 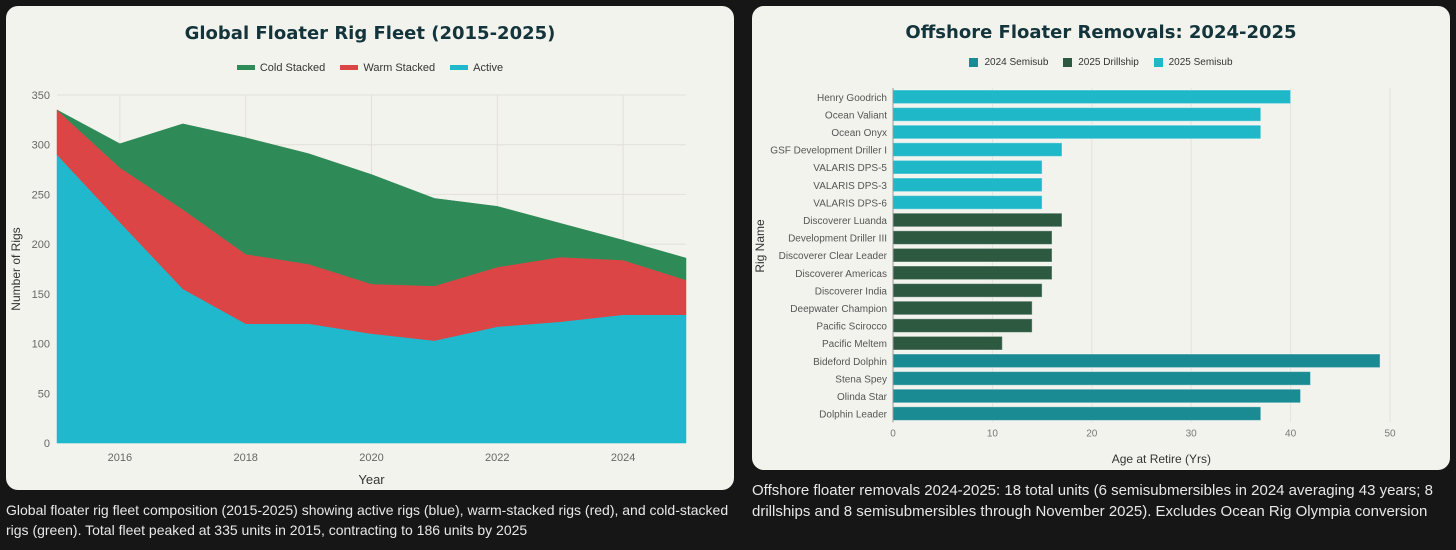 I want to click on y-tick-label: Bideford Dolphin, so click(x=850, y=362).